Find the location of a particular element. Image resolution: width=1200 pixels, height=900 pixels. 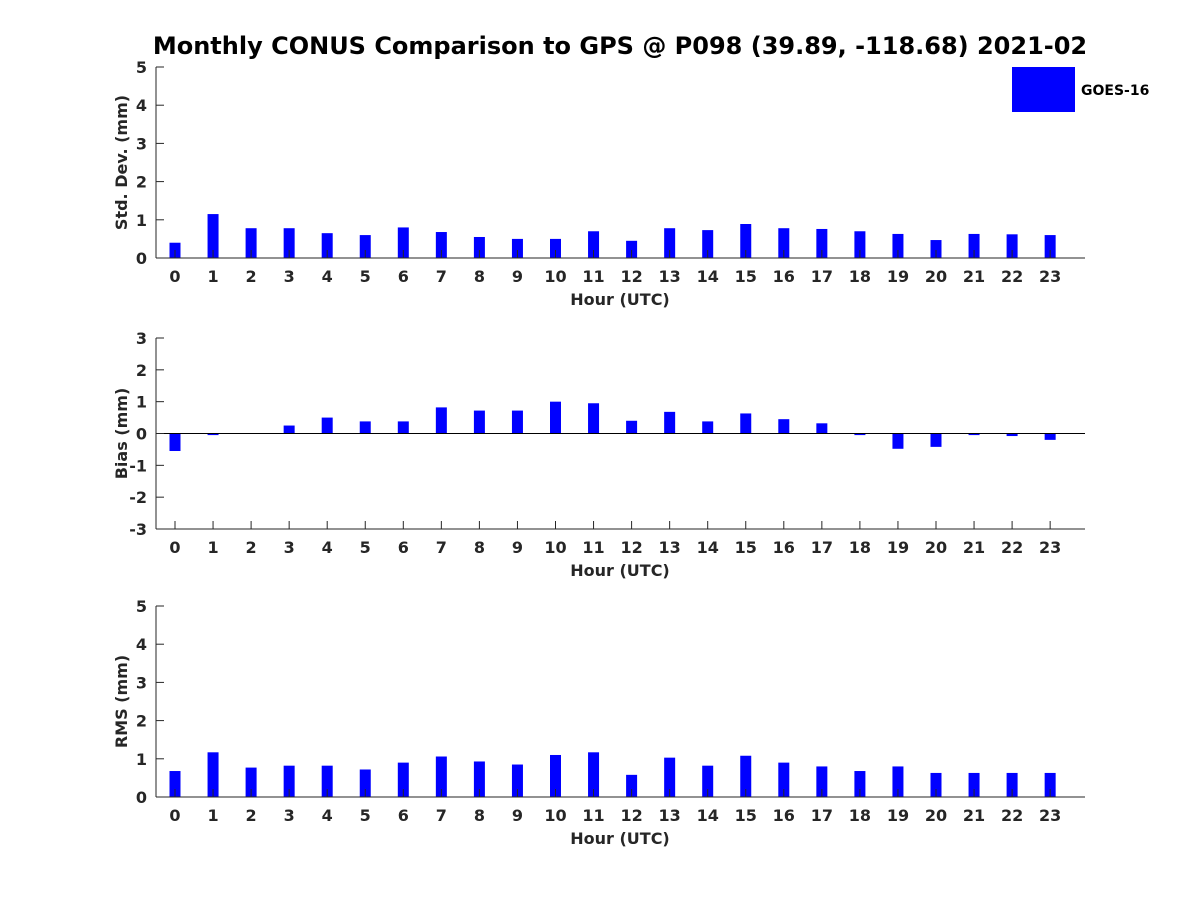

y-tick-label-panel3: 2 is located at coordinates (141, 721).